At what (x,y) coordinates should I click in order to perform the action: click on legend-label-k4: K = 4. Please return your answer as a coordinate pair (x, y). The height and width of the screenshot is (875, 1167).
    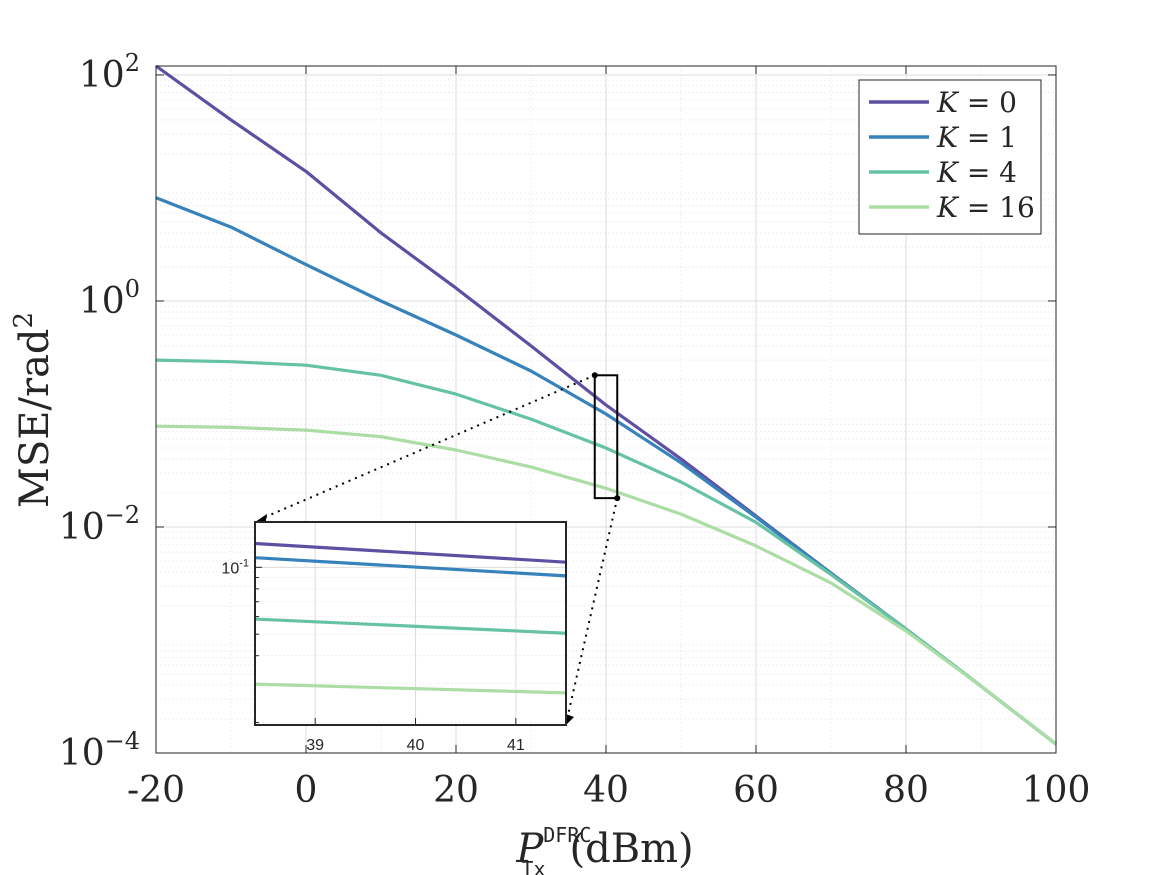
    Looking at the image, I should click on (976, 172).